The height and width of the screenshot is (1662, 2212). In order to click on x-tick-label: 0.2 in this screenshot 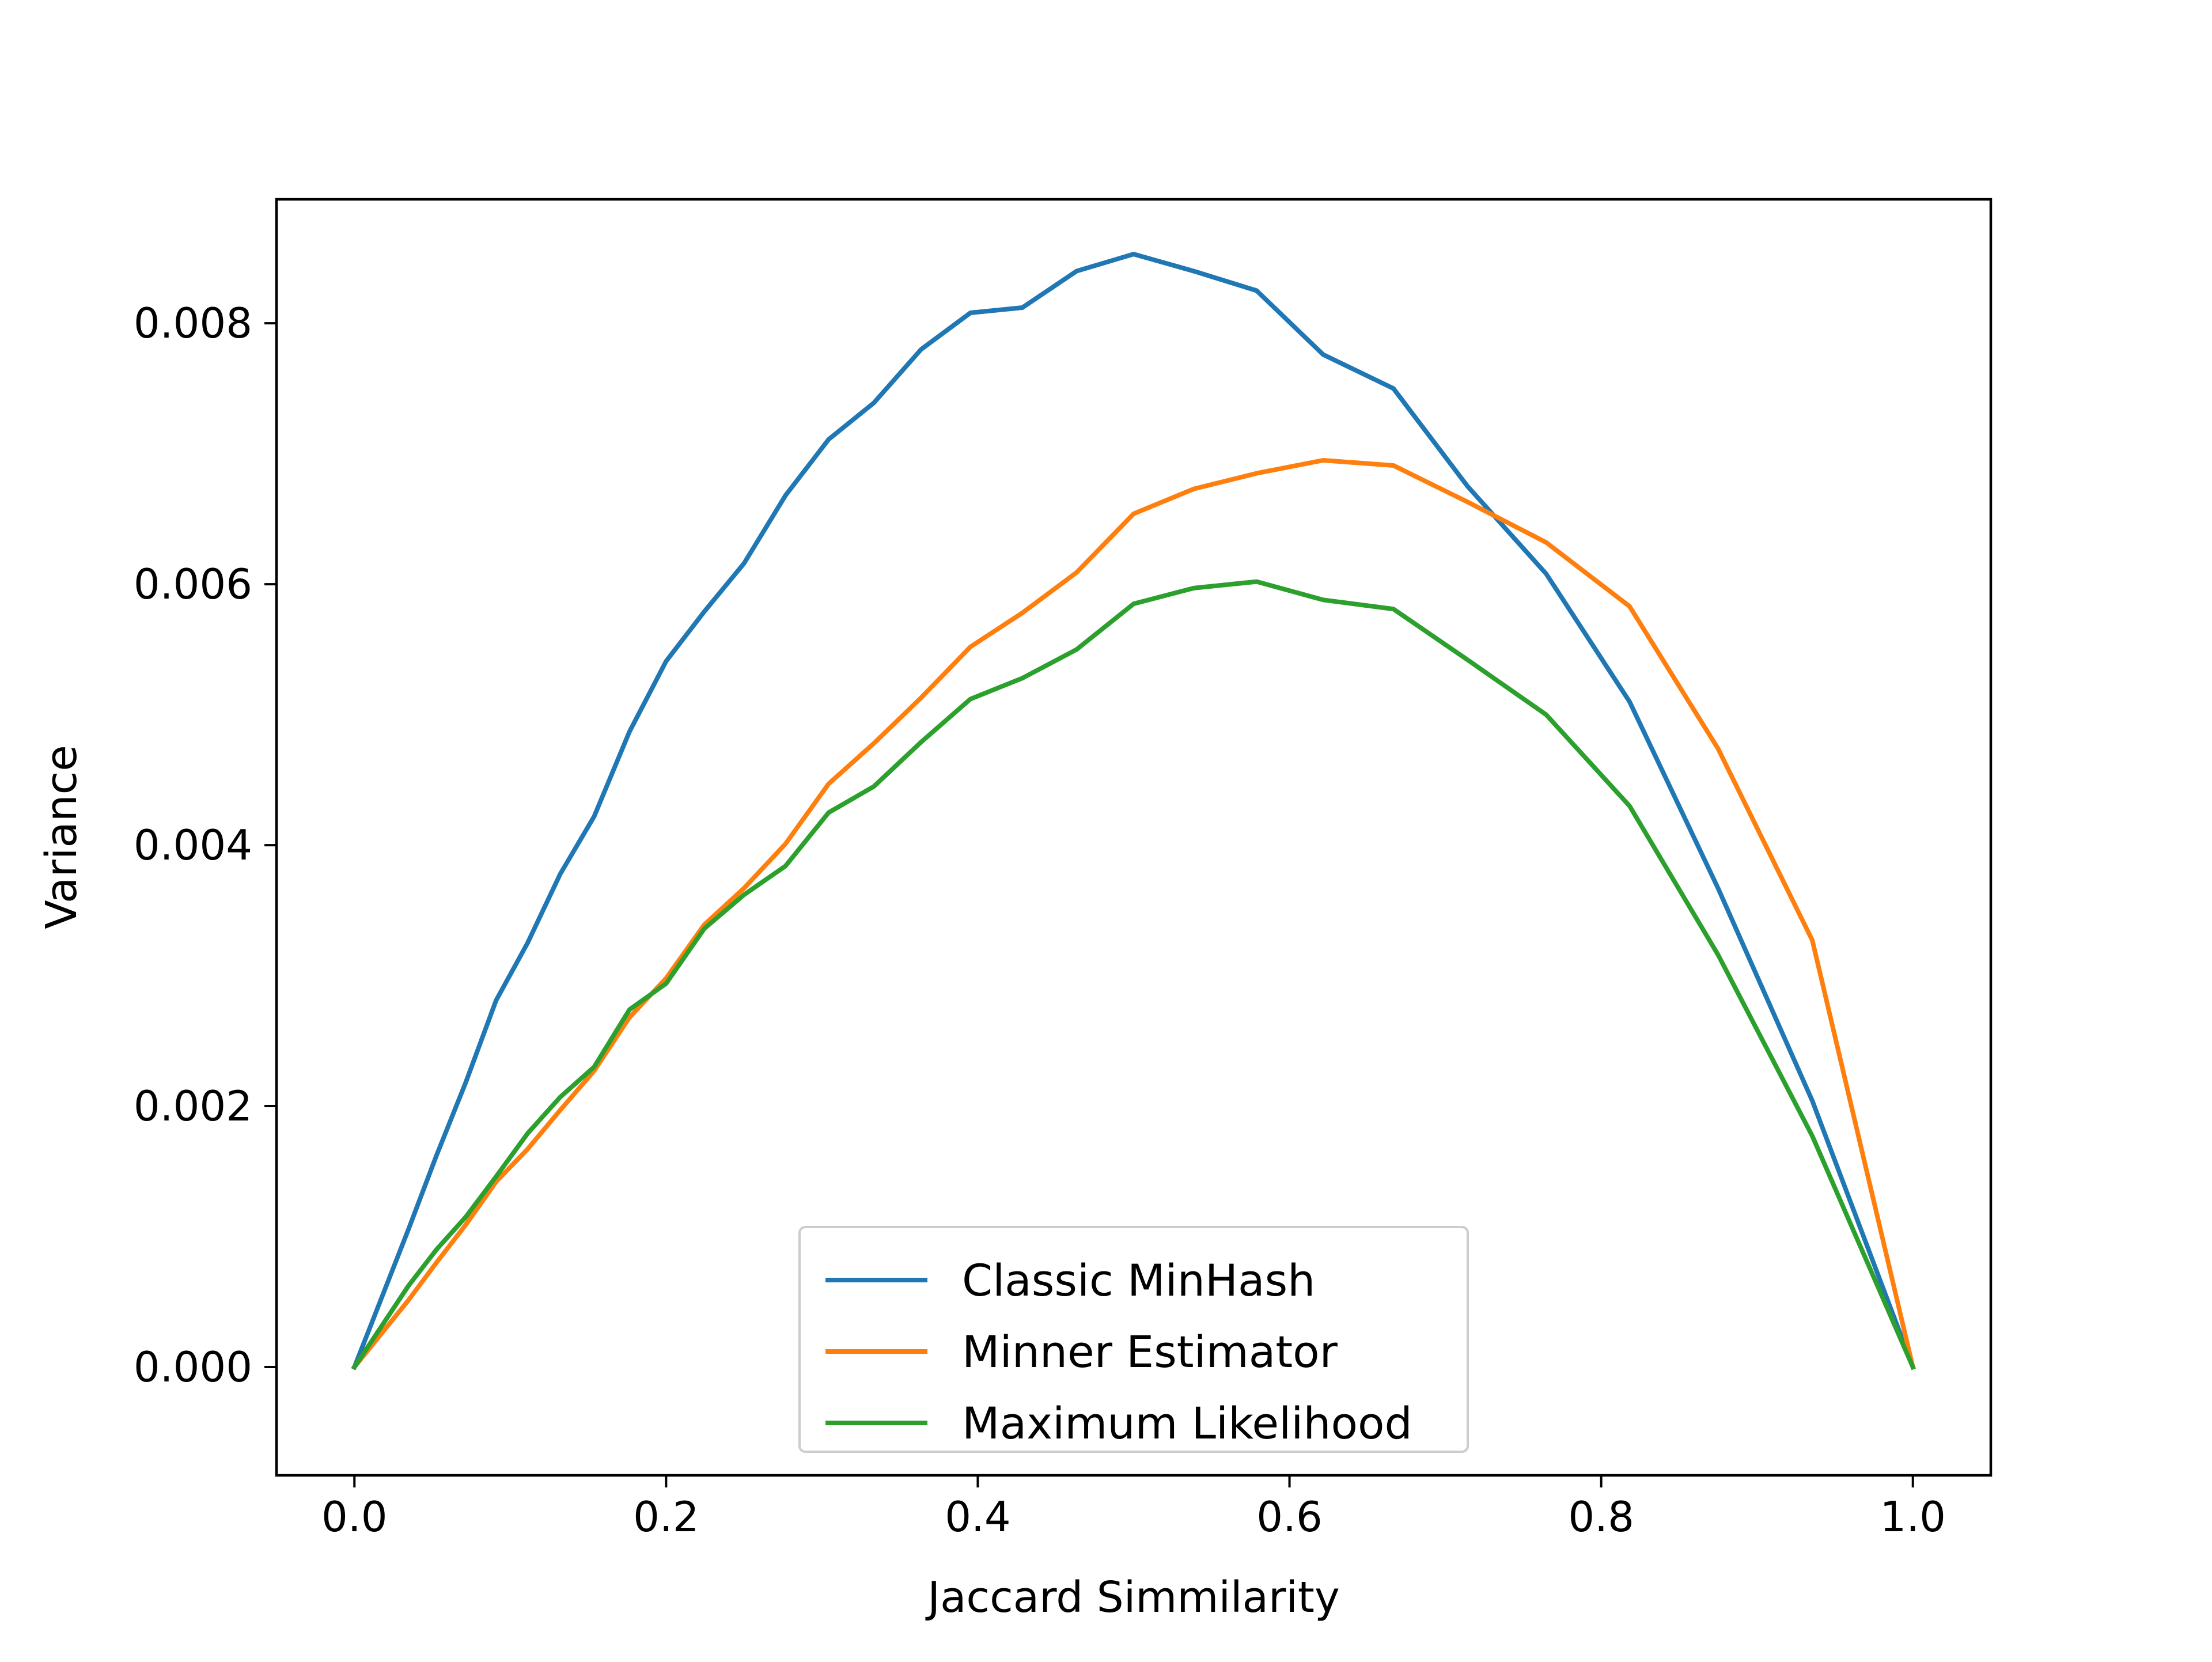, I will do `click(666, 1517)`.